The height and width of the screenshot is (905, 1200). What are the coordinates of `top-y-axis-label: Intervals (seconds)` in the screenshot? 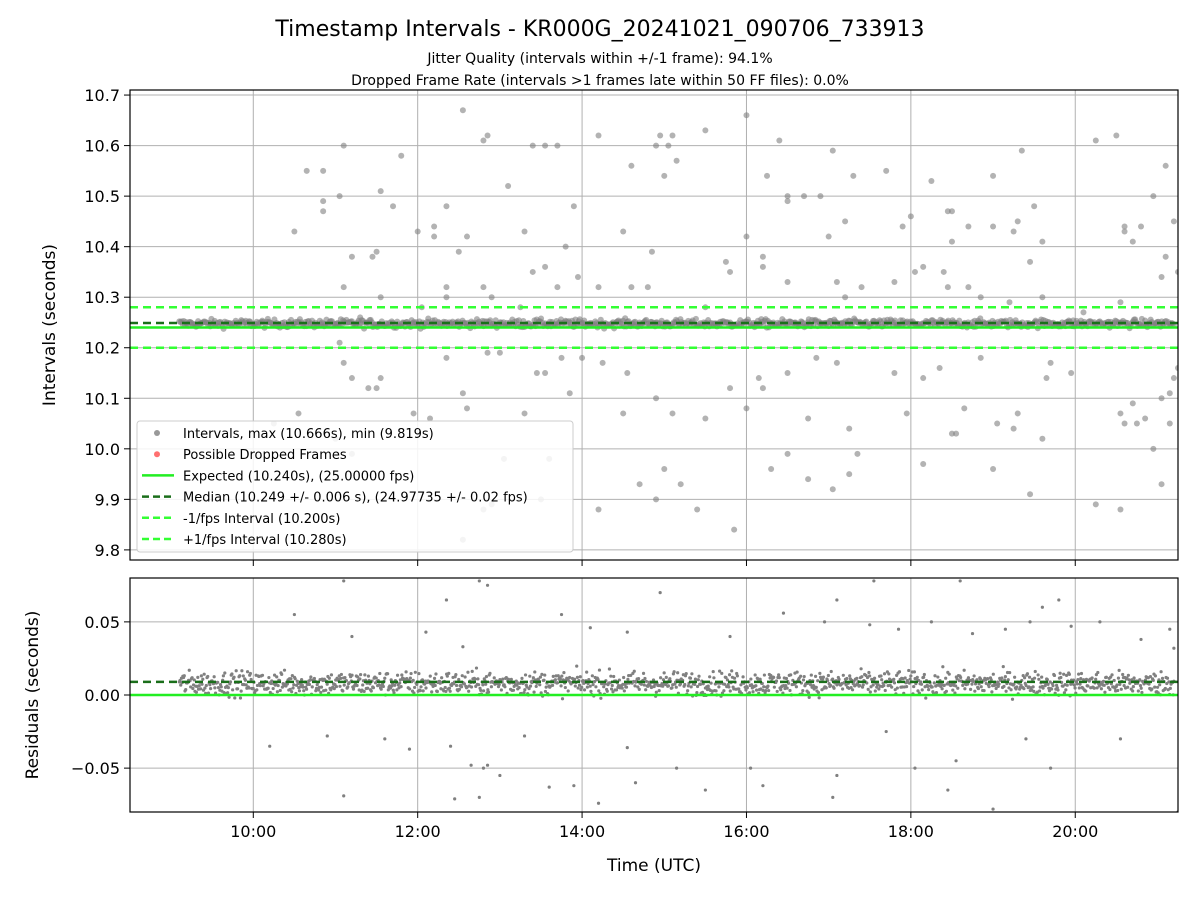 It's located at (50, 325).